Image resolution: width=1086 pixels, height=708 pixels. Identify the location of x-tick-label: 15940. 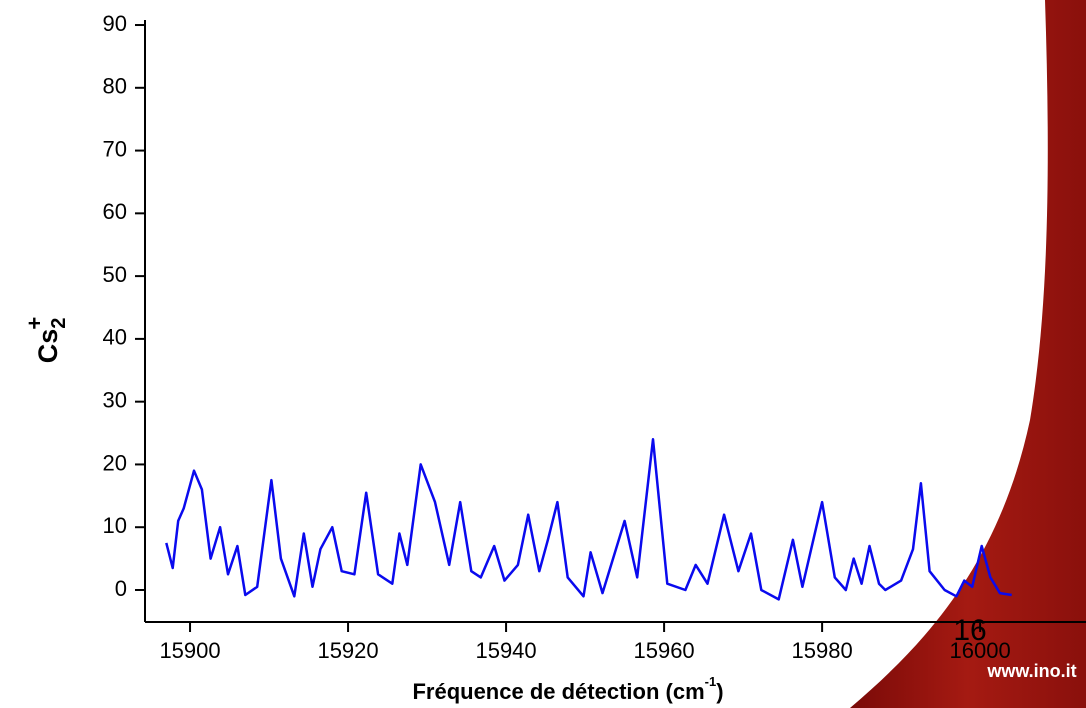
(505, 650).